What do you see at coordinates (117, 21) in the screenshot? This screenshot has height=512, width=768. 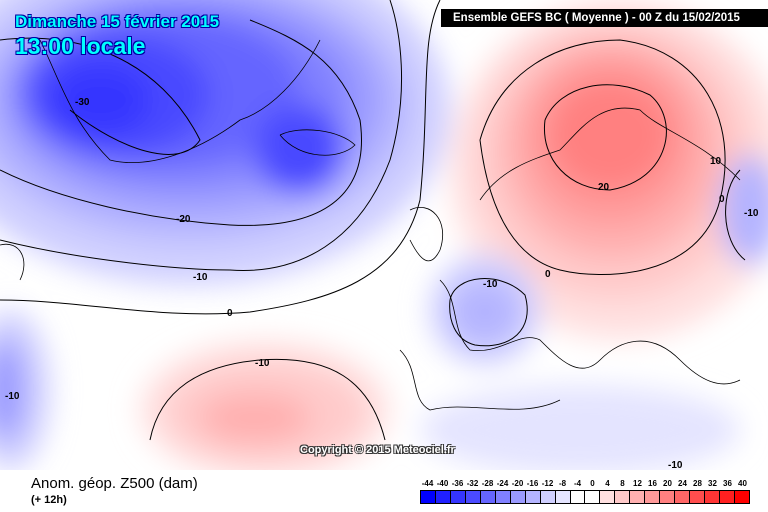 I see `map-date: Dimanche 15 février 2015` at bounding box center [117, 21].